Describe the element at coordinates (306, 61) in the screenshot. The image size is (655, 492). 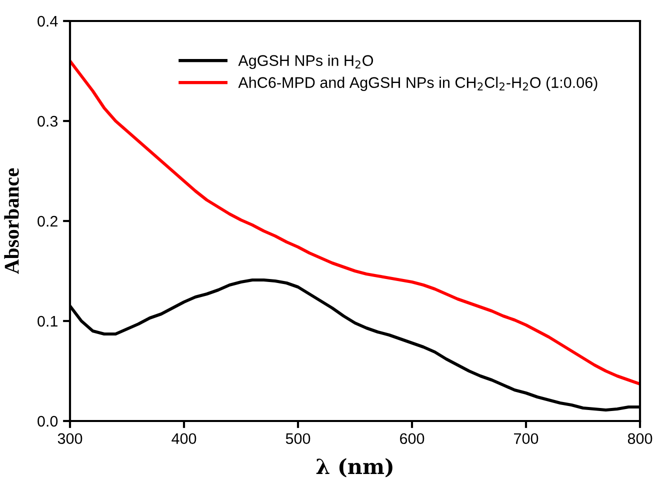
I see `legend-label: AgGSH NPs in H$_{2}$O` at that location.